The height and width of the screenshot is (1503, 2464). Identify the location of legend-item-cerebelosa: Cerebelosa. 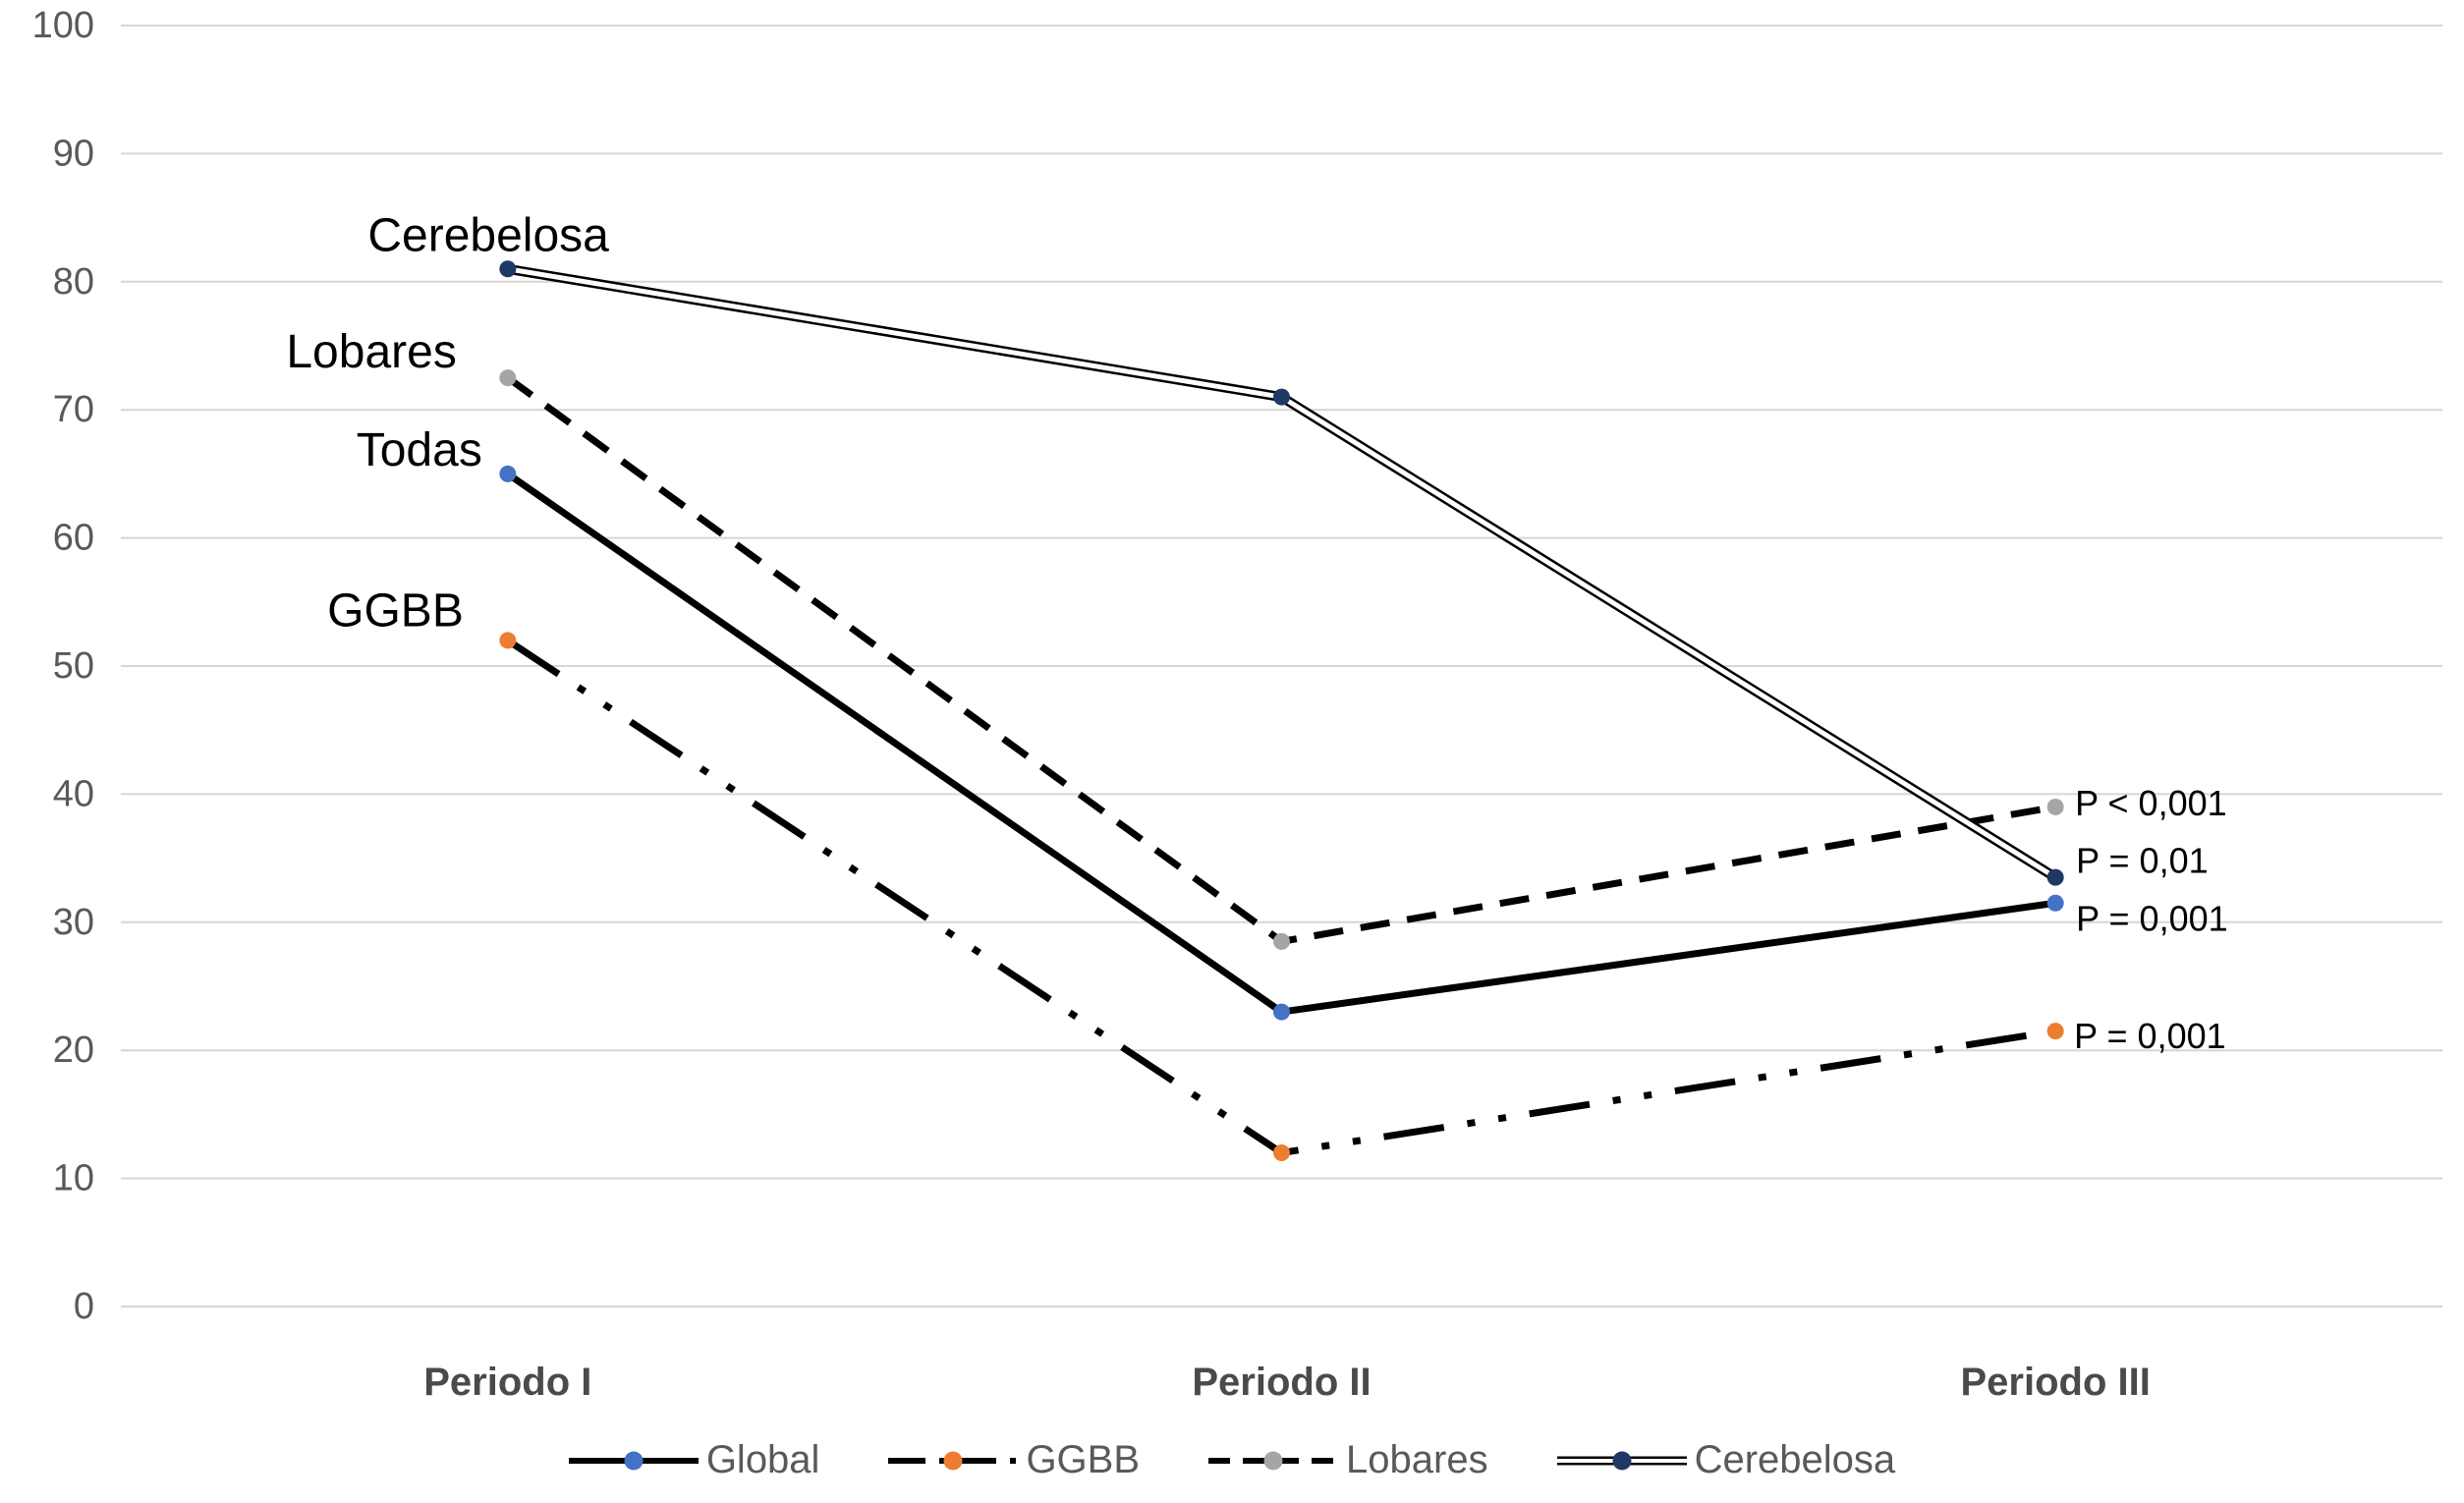
(1726, 1460).